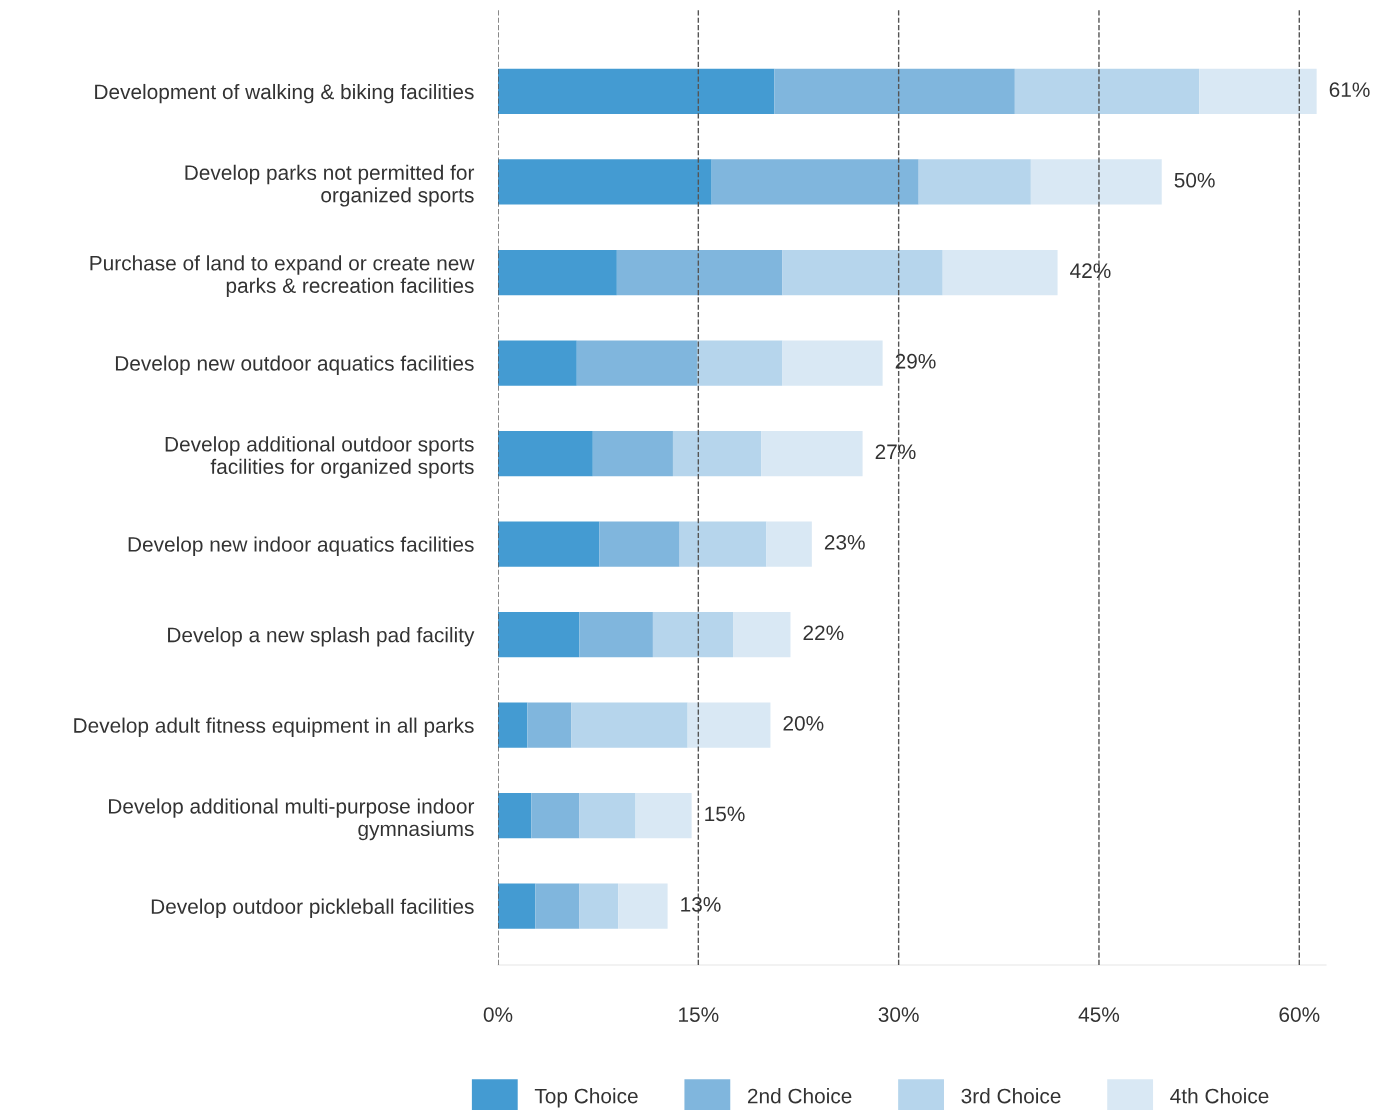 This screenshot has width=1395, height=1110. I want to click on x-tick-label: 15%, so click(699, 1014).